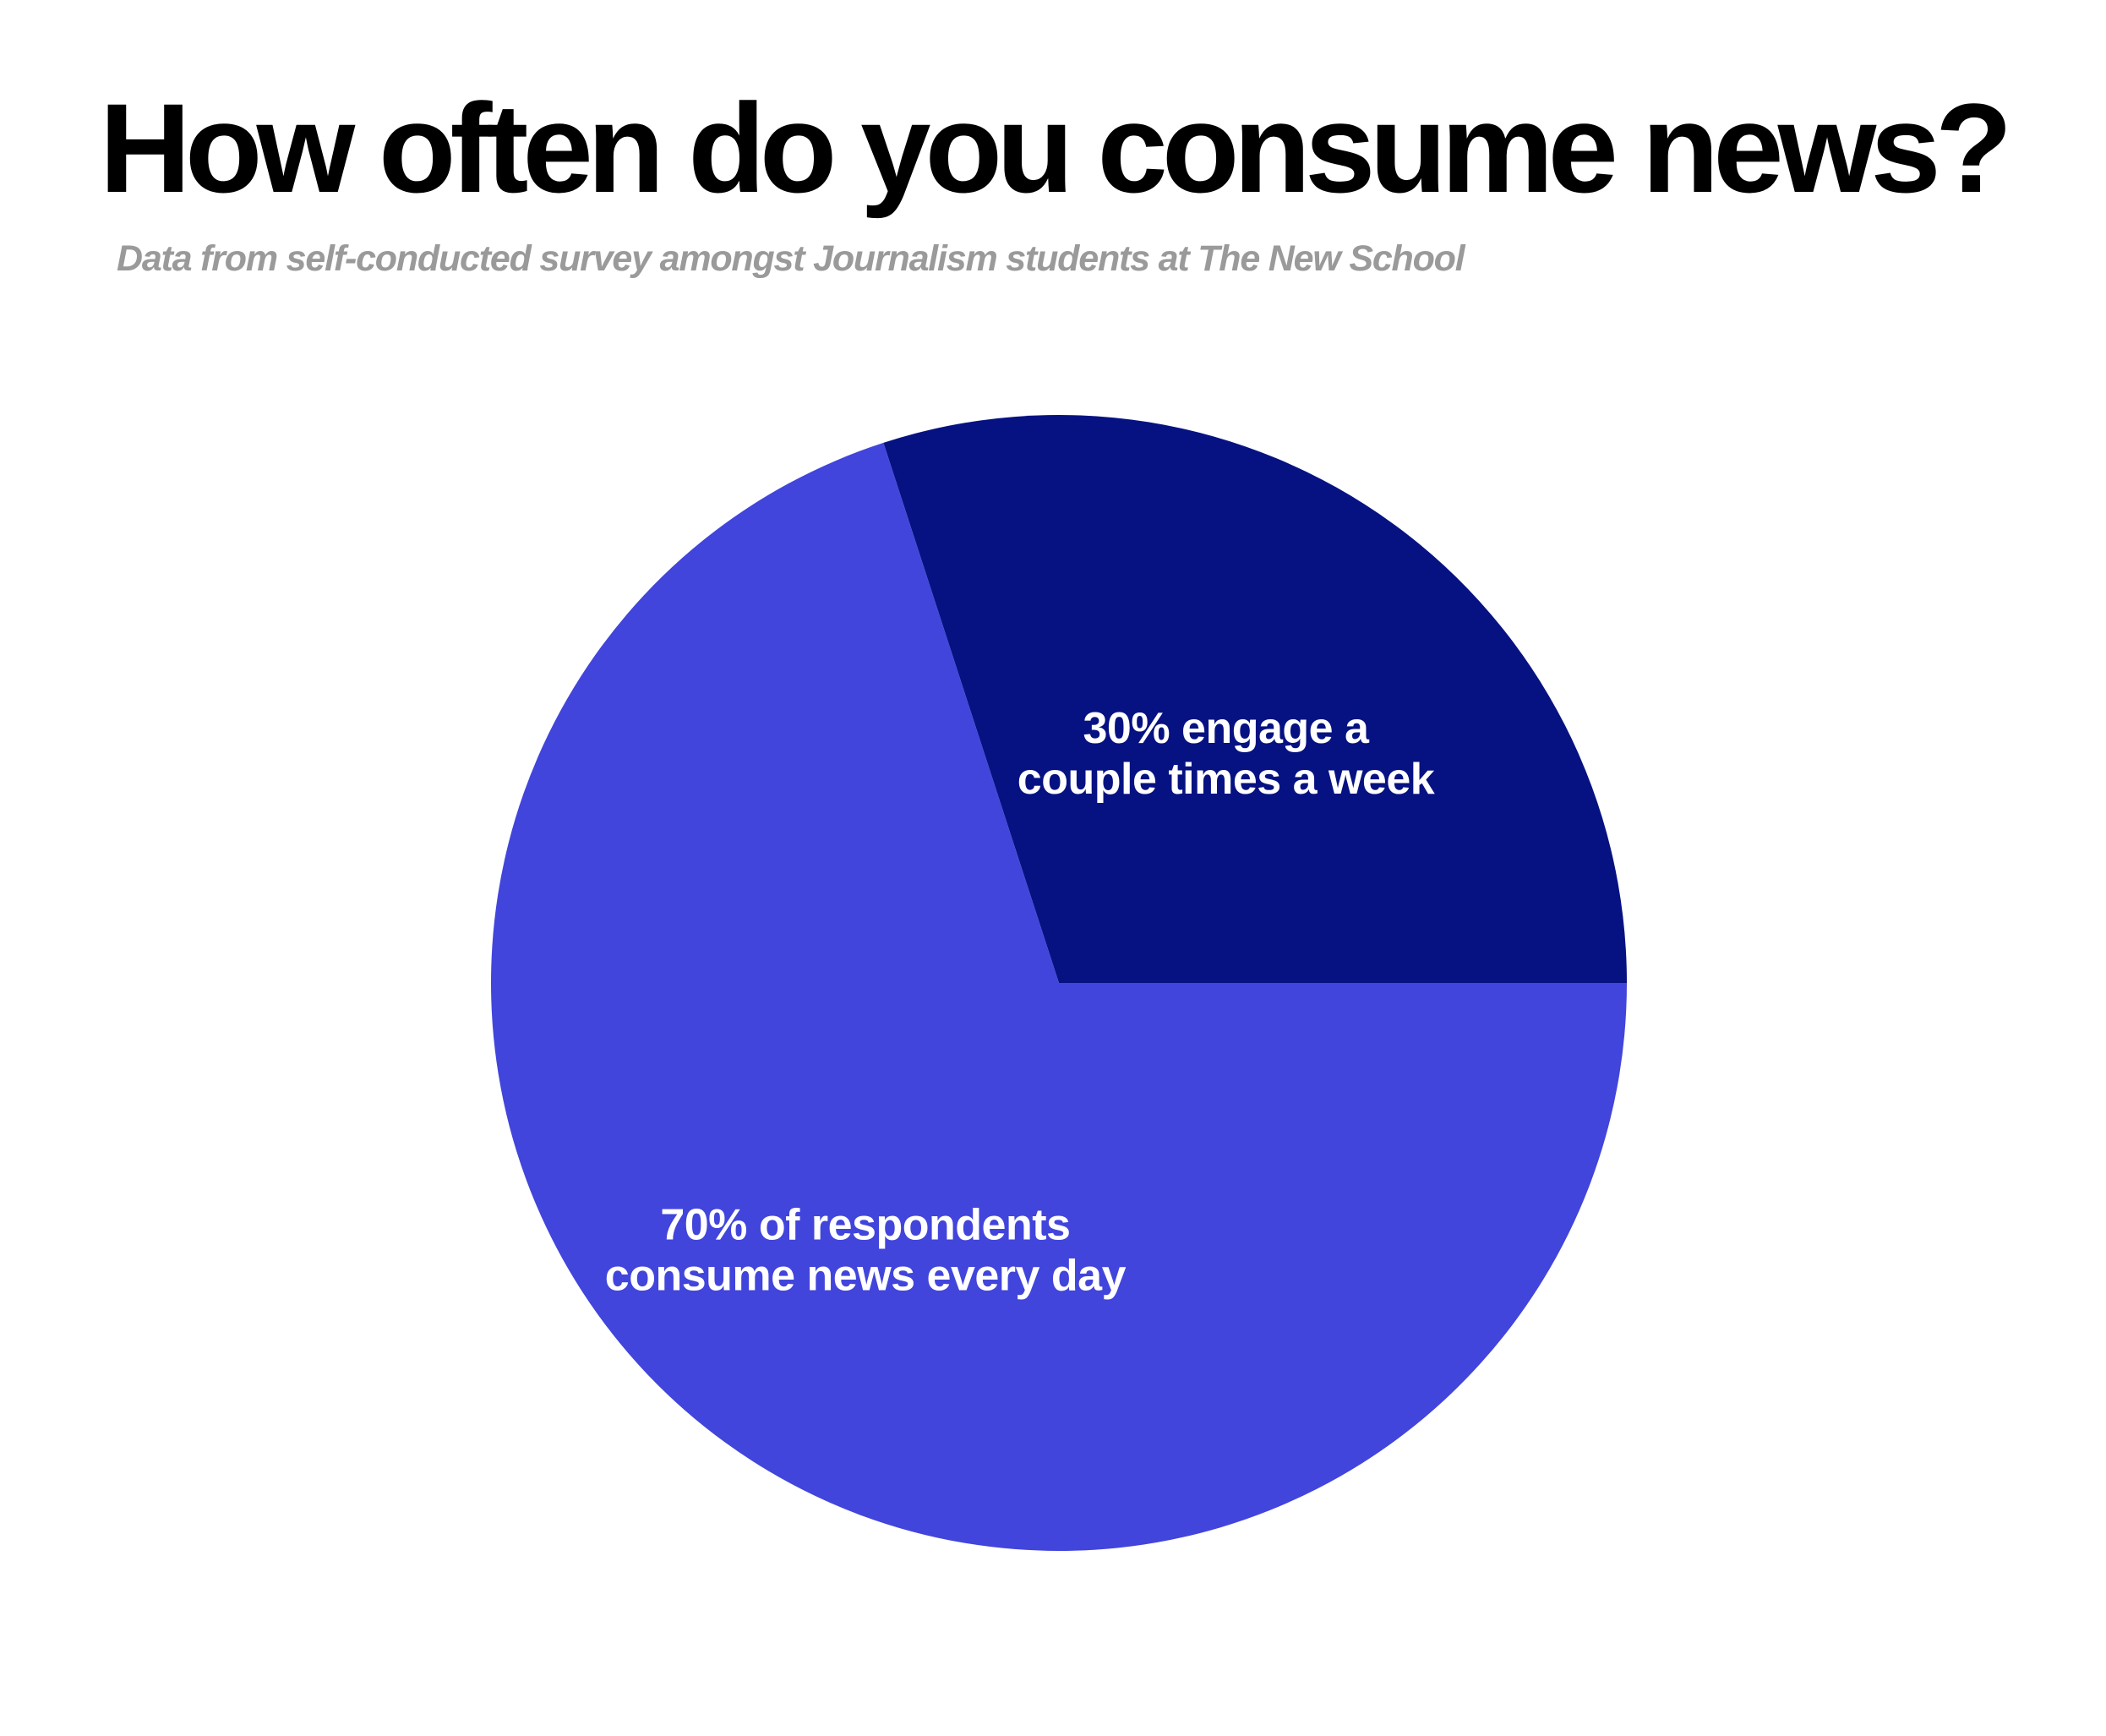  Describe the element at coordinates (1255, 699) in the screenshot. I see `pie-slice-couple-times-a-week` at that location.